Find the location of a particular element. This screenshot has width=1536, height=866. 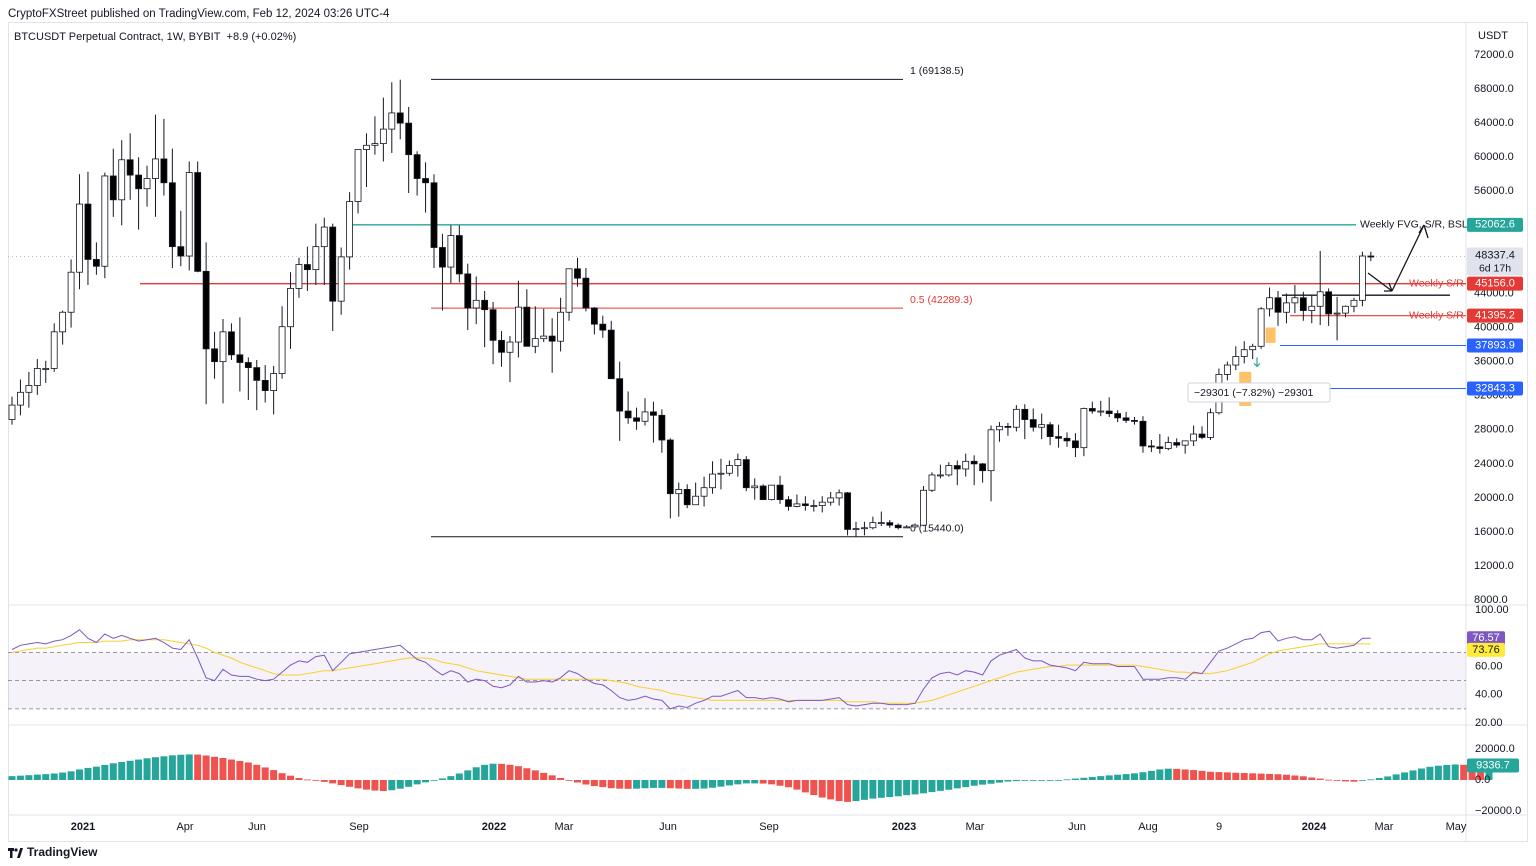

sr-price-tag-bg is located at coordinates (1495, 283).